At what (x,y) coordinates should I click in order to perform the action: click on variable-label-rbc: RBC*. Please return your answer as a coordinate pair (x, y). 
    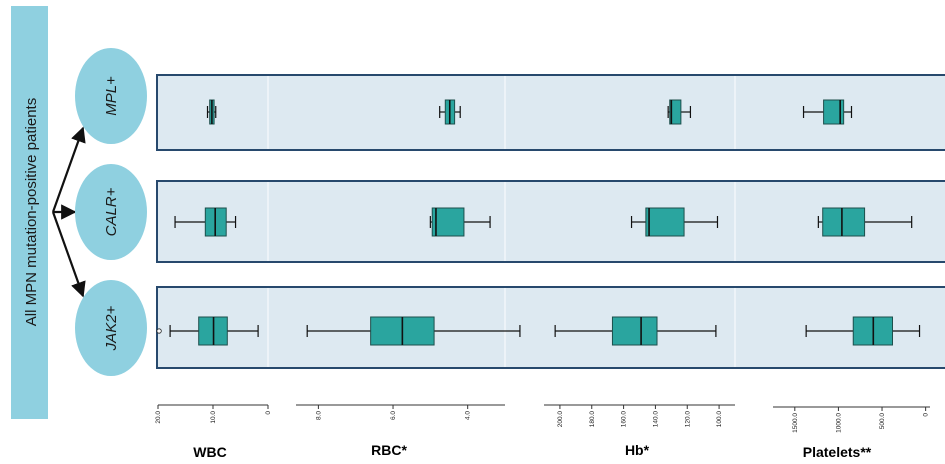
    Looking at the image, I should click on (389, 450).